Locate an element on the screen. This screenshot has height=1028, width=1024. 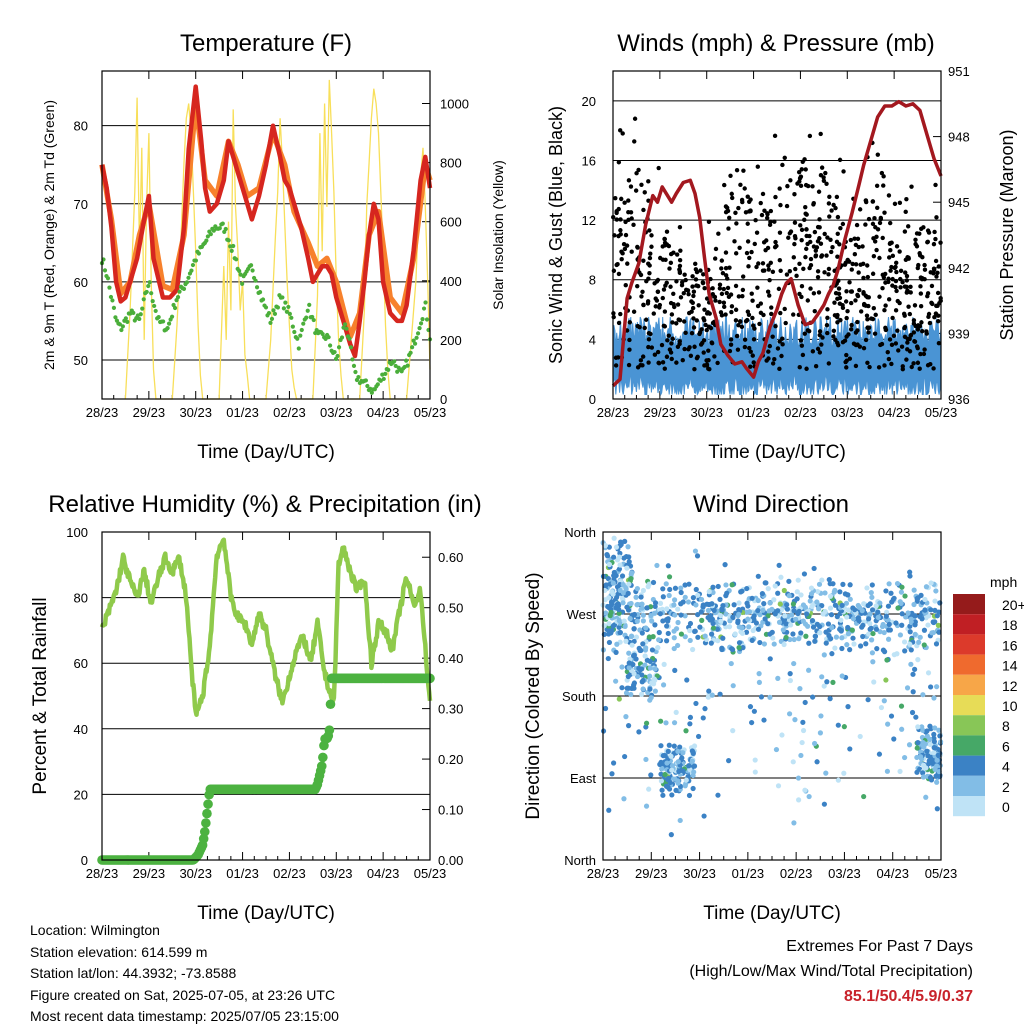
legend-label: 4 is located at coordinates (1006, 767).